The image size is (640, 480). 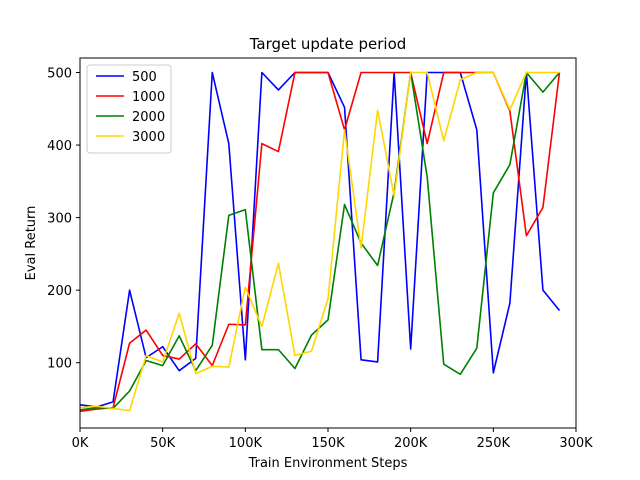 I want to click on x-axis-ticks: 0K 50K 100K 150K 200K 250K 300K, so click(x=332, y=439).